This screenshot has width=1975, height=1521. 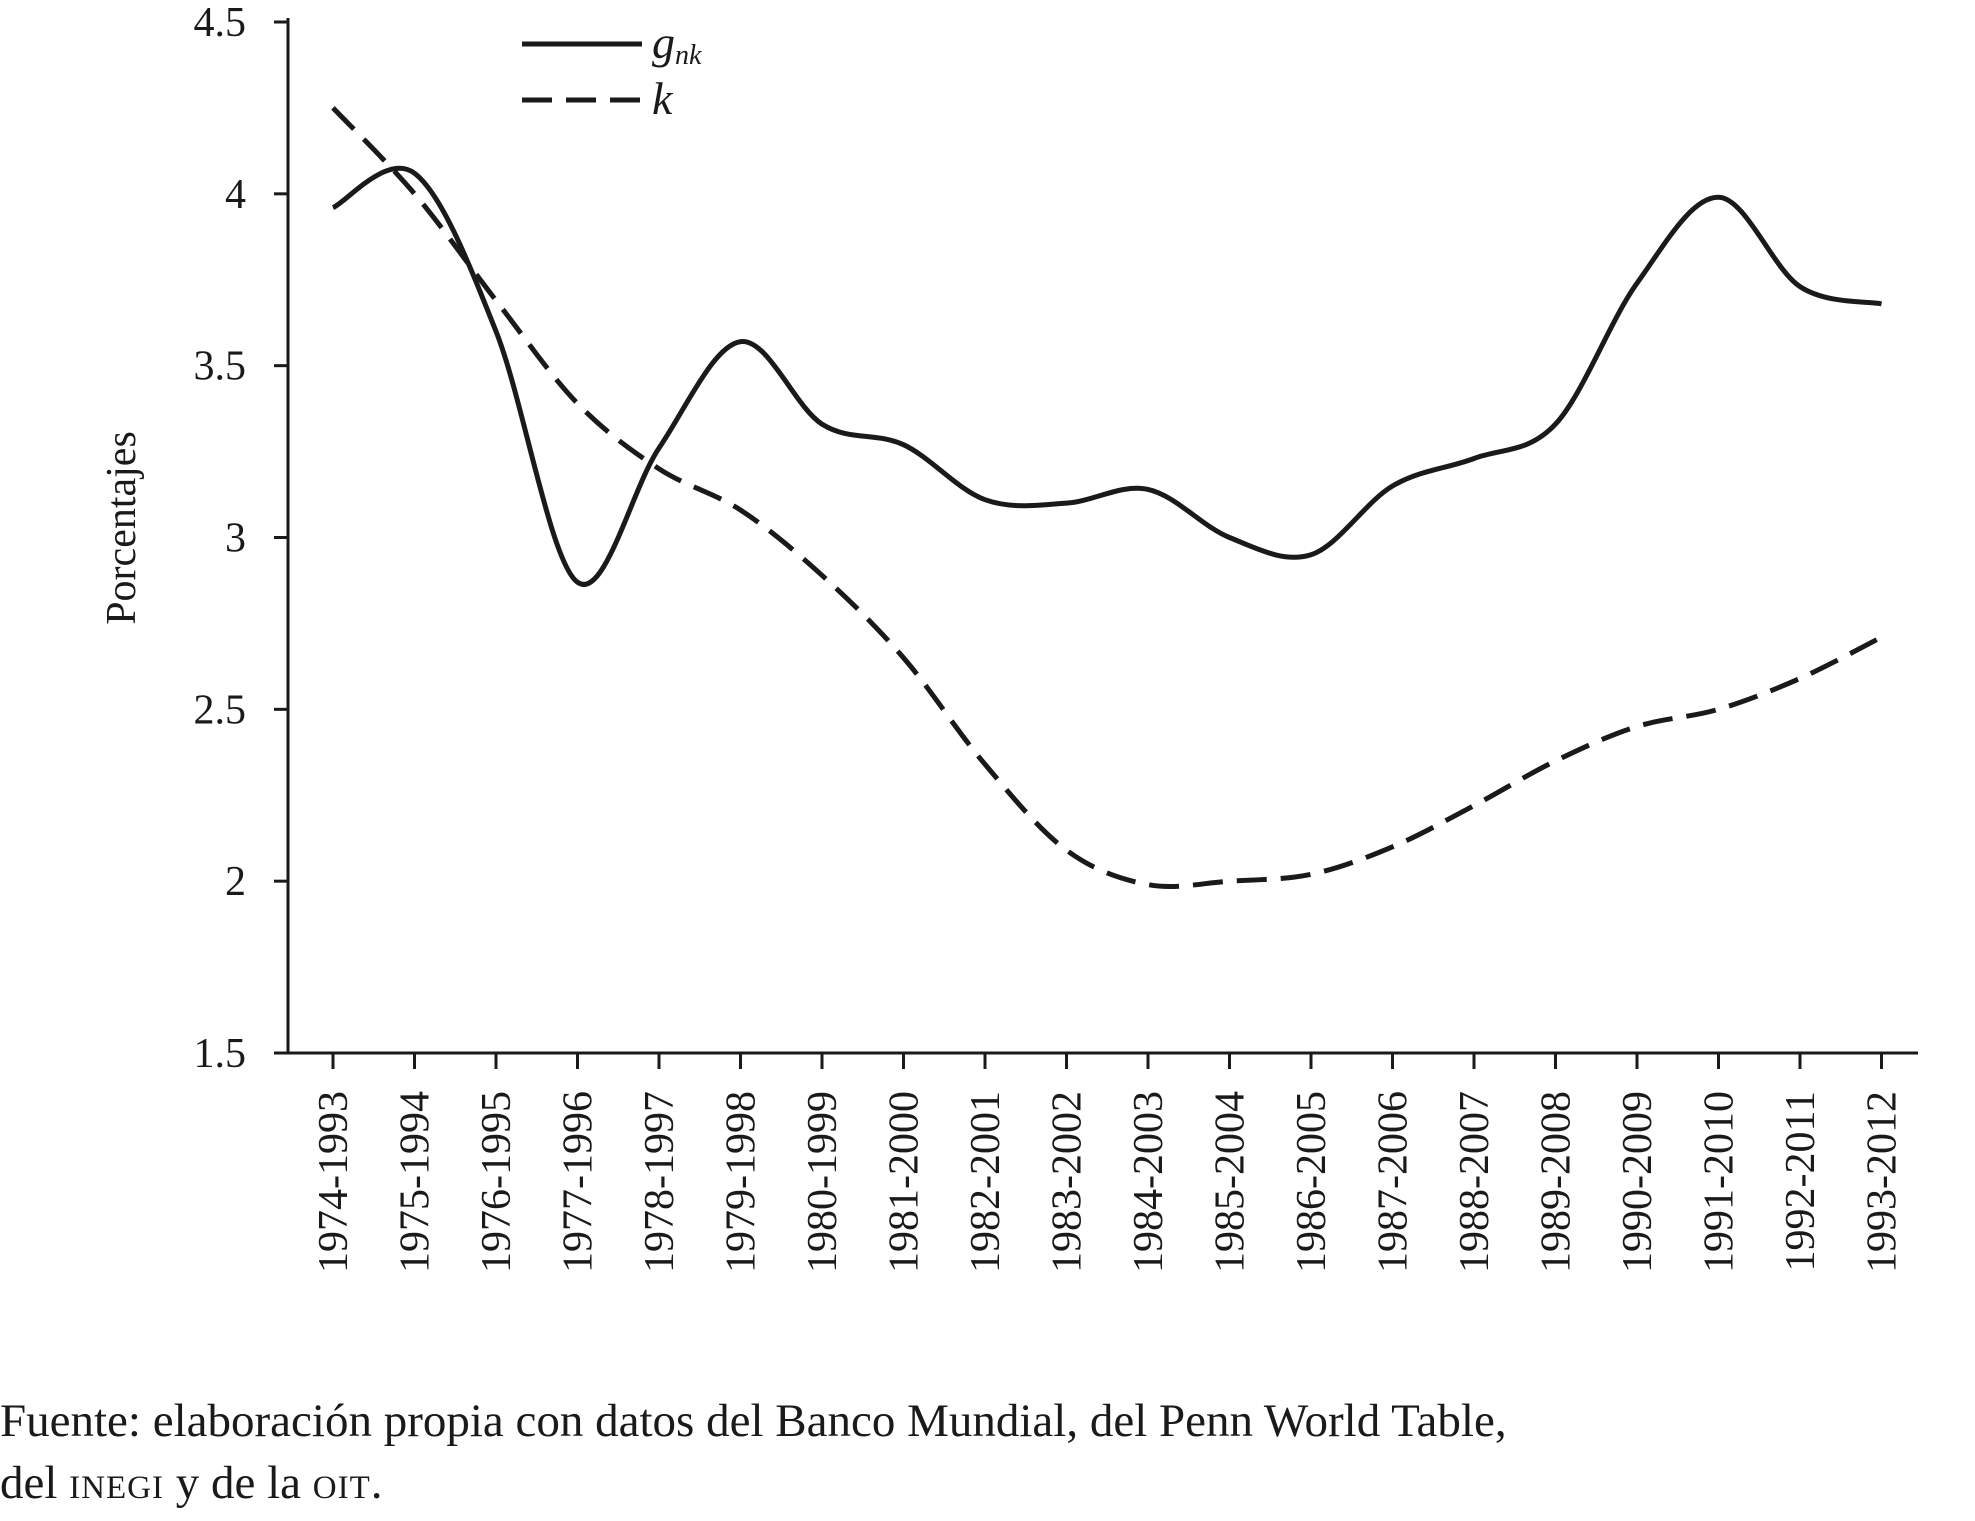 I want to click on x-tick-label: 1983-2002, so click(x=1068, y=1182).